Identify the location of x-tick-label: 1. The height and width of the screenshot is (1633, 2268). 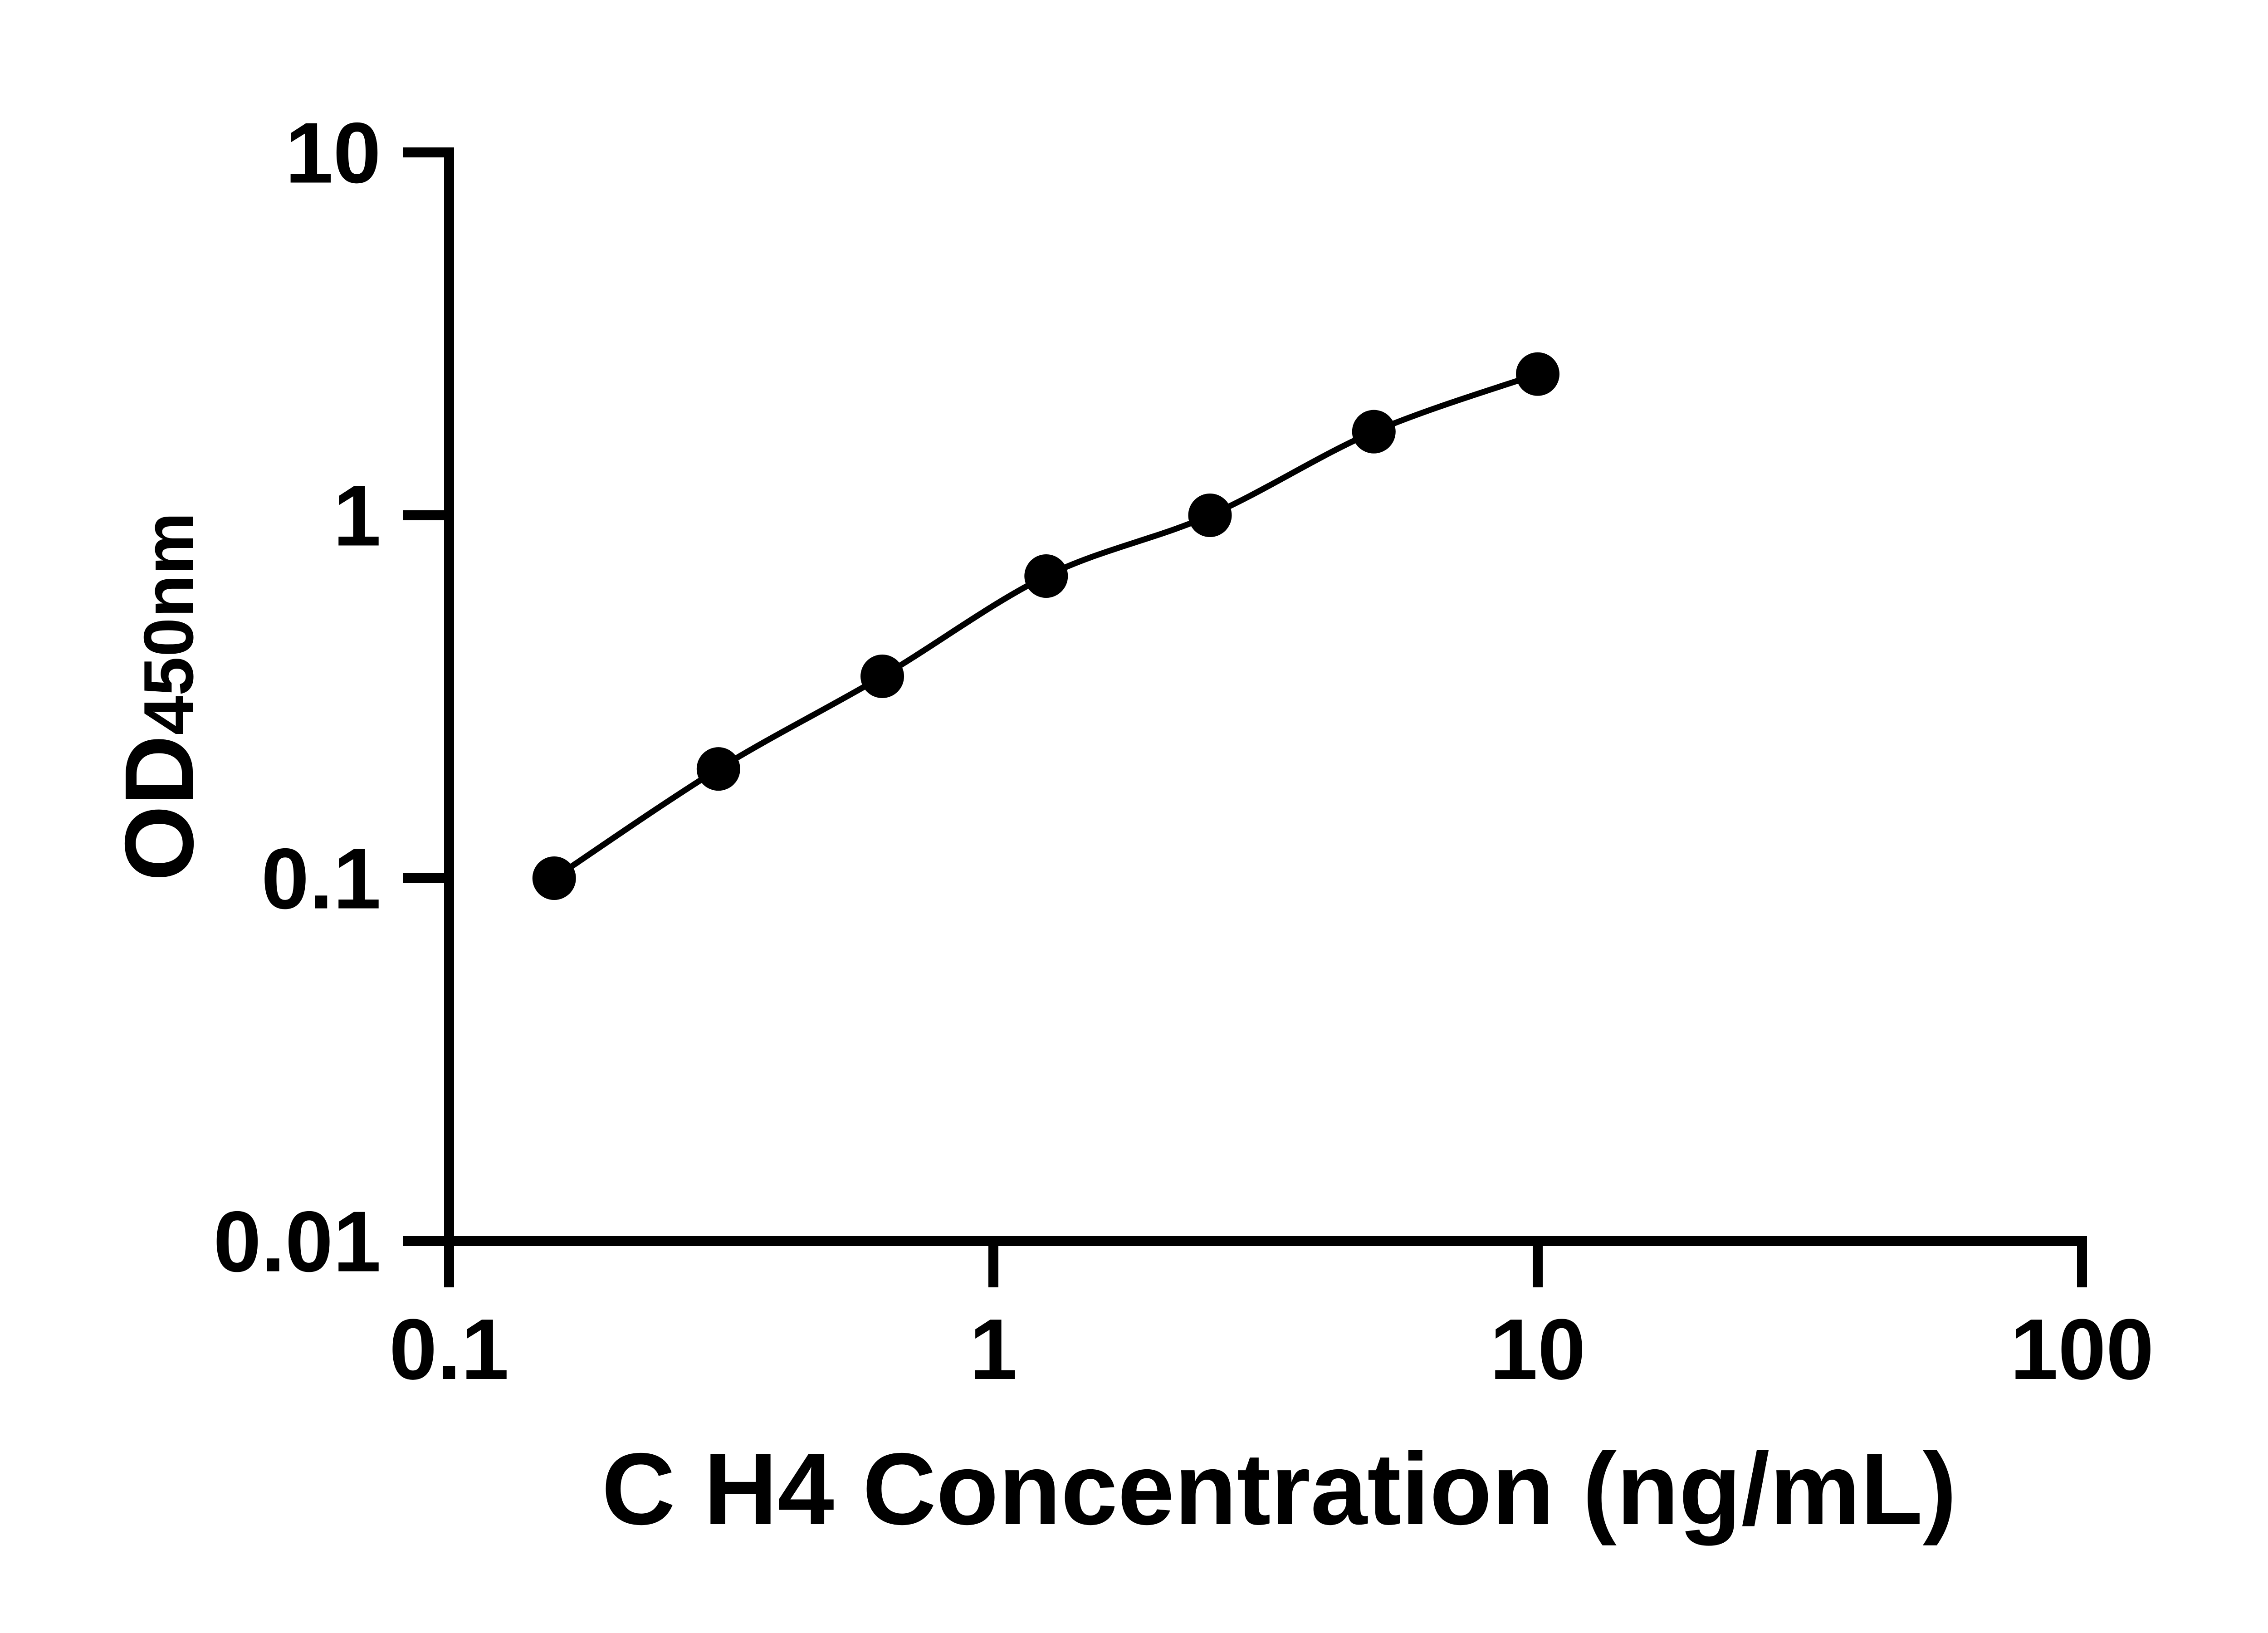
(993, 1349).